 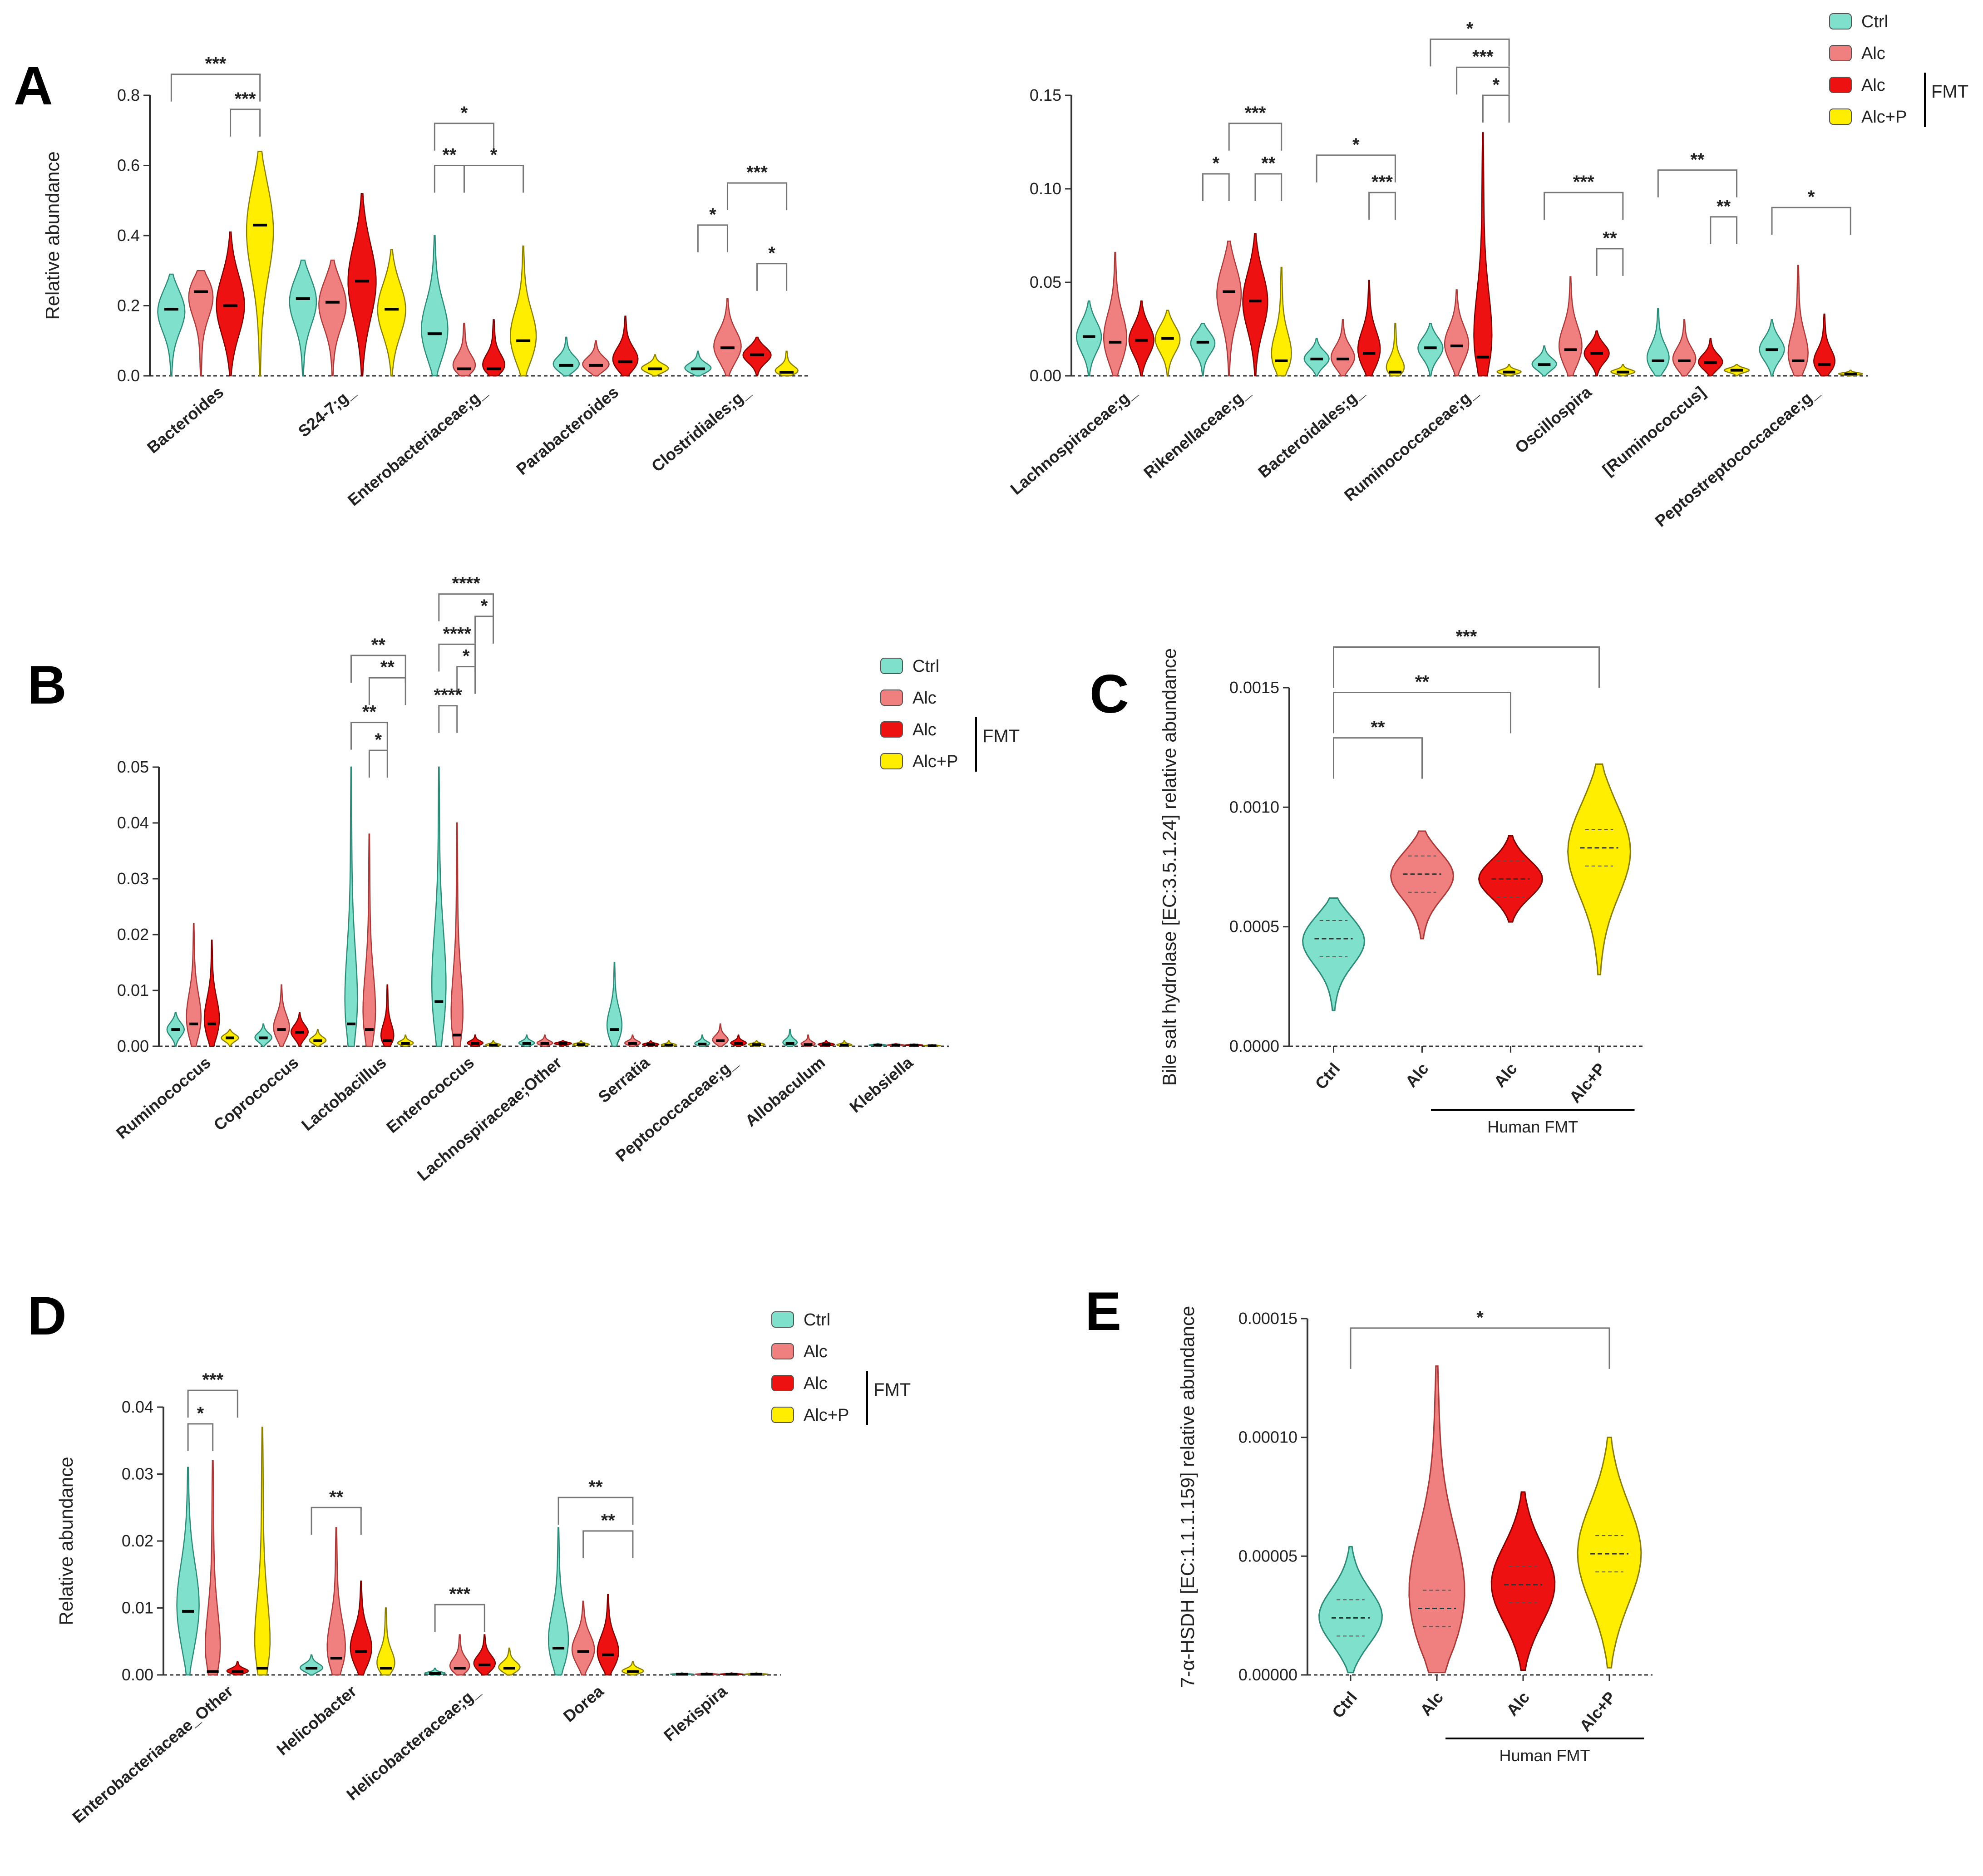 I want to click on significance-label: ****, so click(x=448, y=695).